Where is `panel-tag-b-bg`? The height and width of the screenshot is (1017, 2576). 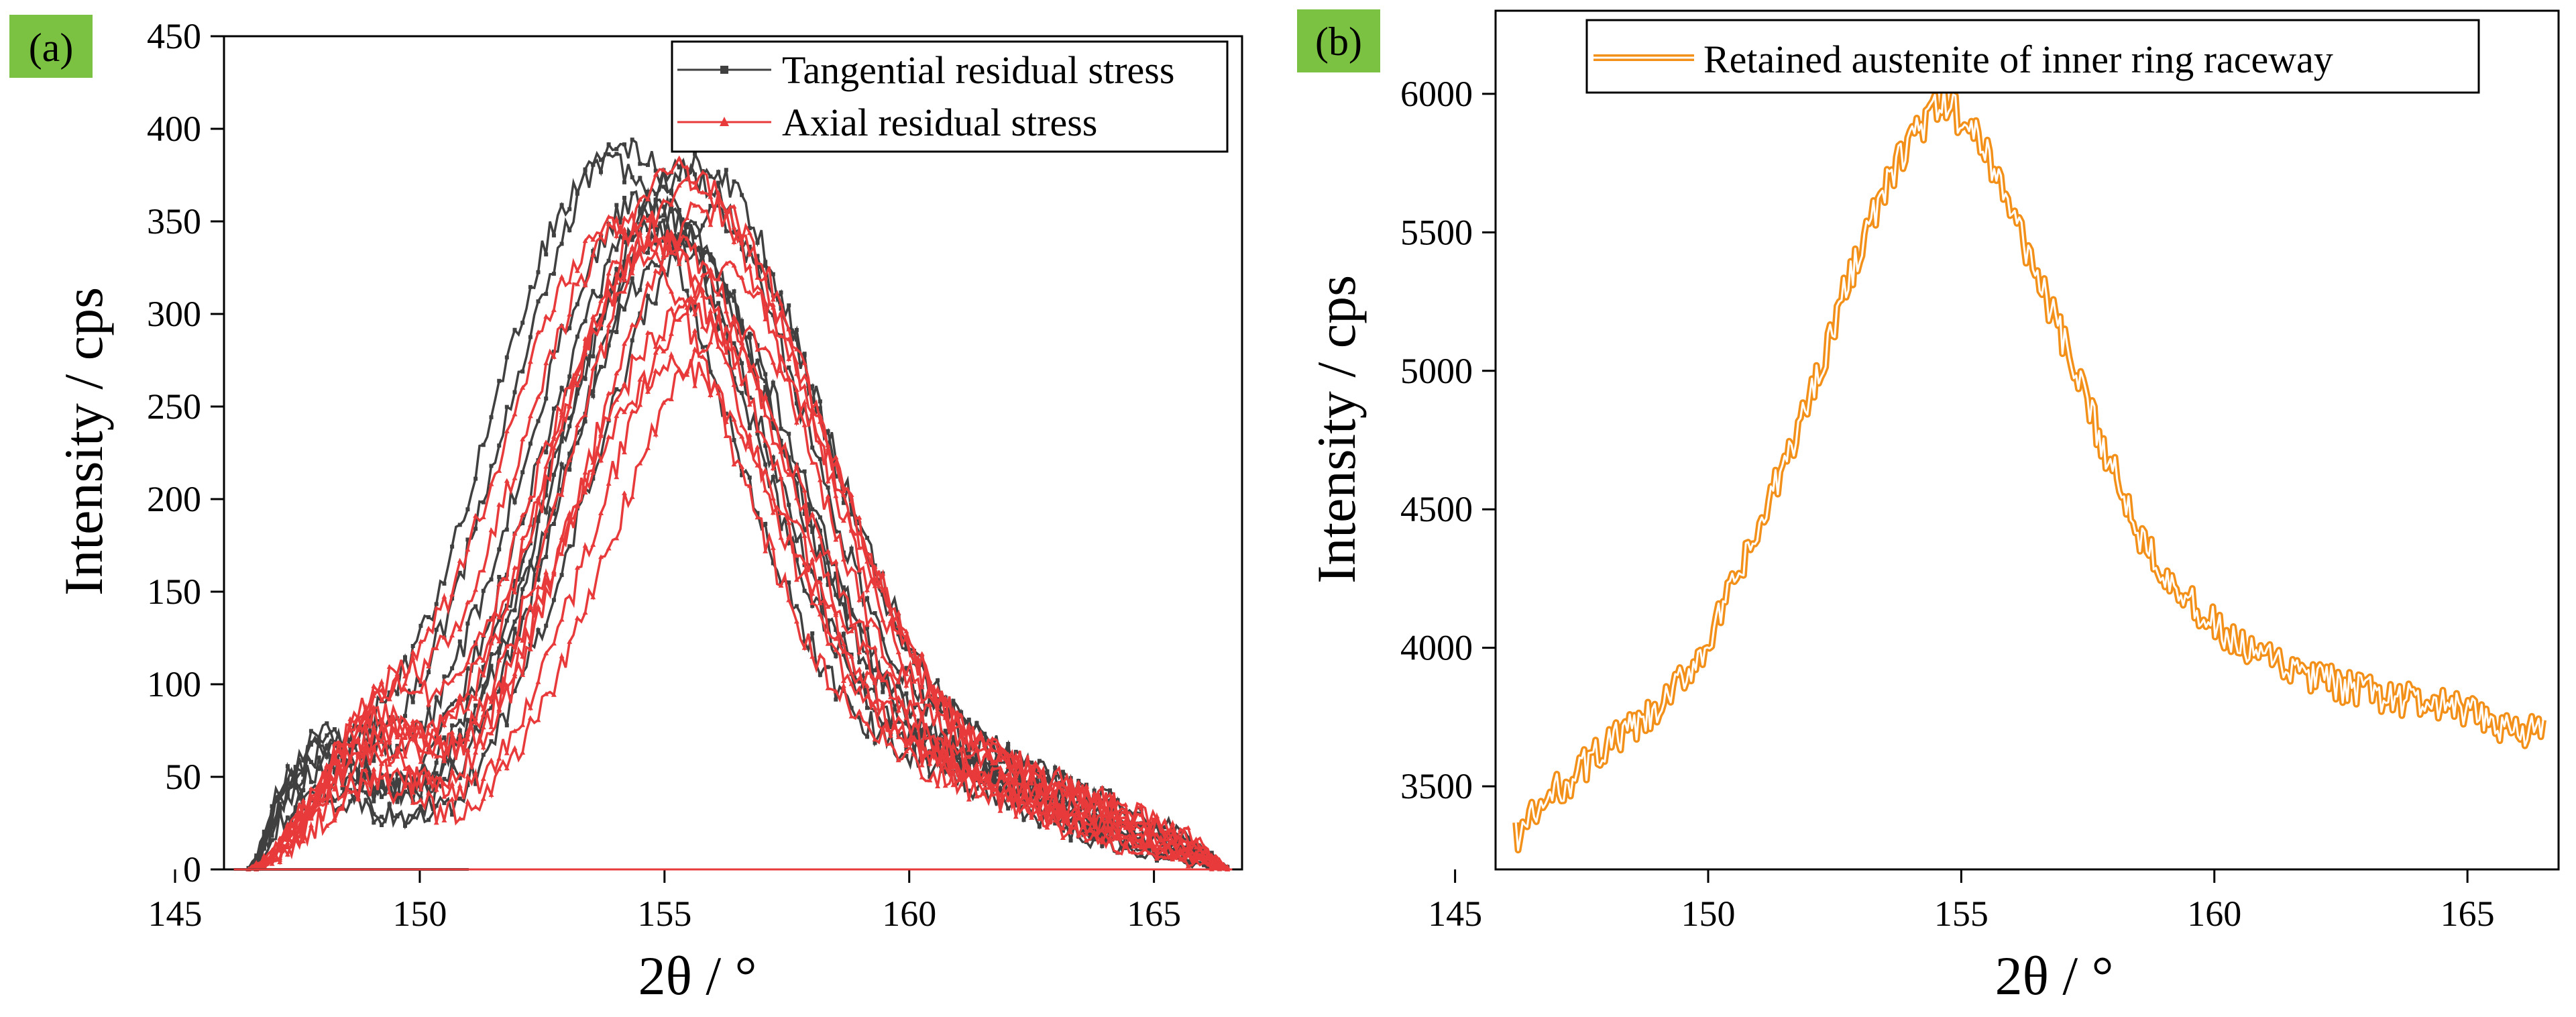 panel-tag-b-bg is located at coordinates (1338, 40).